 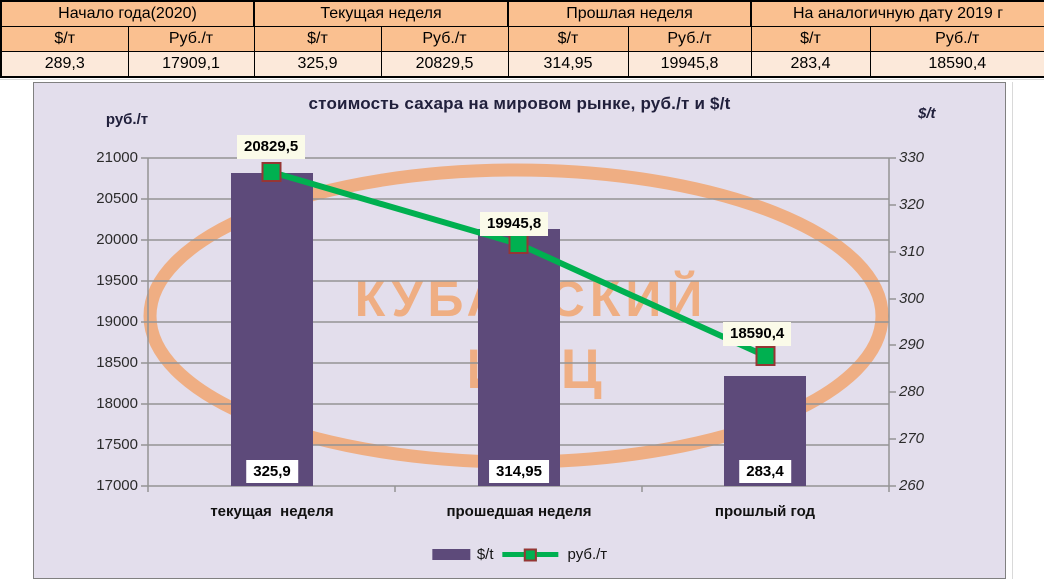 What do you see at coordinates (191, 64) in the screenshot?
I see `value-cell-year-start-rub: 17909,1` at bounding box center [191, 64].